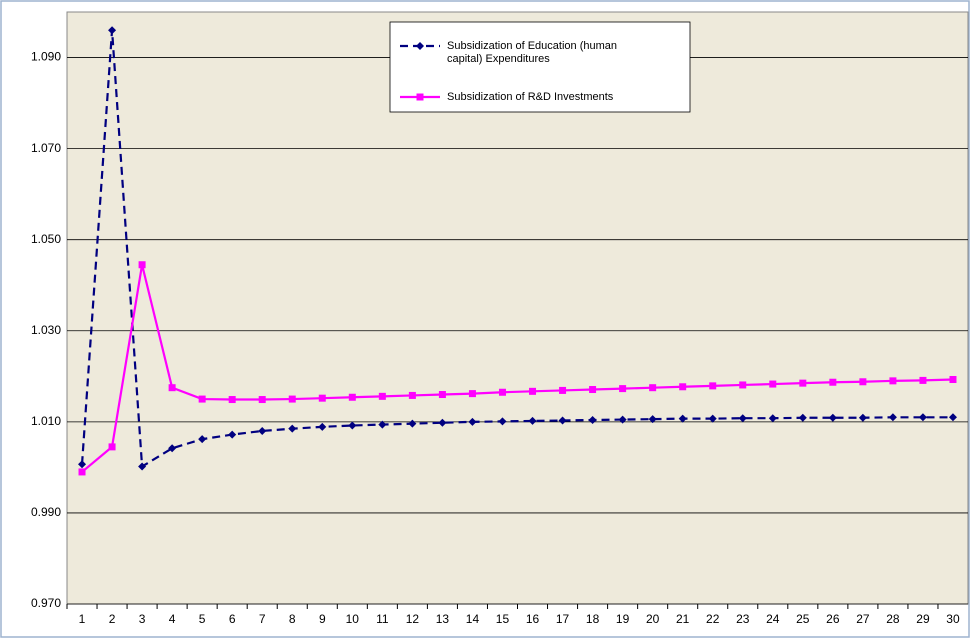 The width and height of the screenshot is (970, 643). Describe the element at coordinates (533, 619) in the screenshot. I see `x-tick-label: 16` at that location.